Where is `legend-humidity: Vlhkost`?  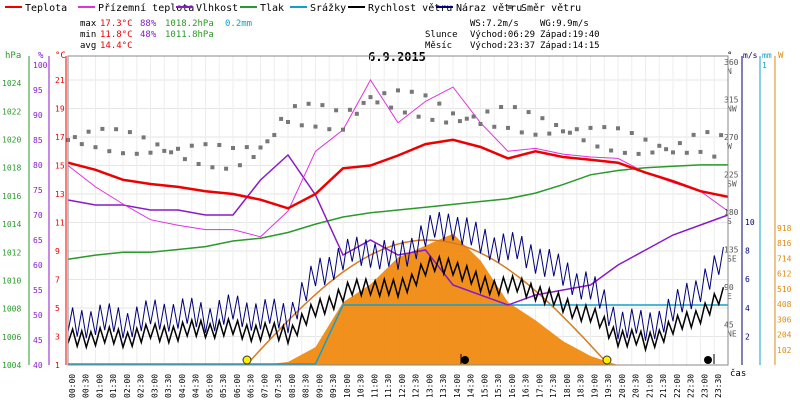 legend-humidity: Vlhkost is located at coordinates (217, 8).